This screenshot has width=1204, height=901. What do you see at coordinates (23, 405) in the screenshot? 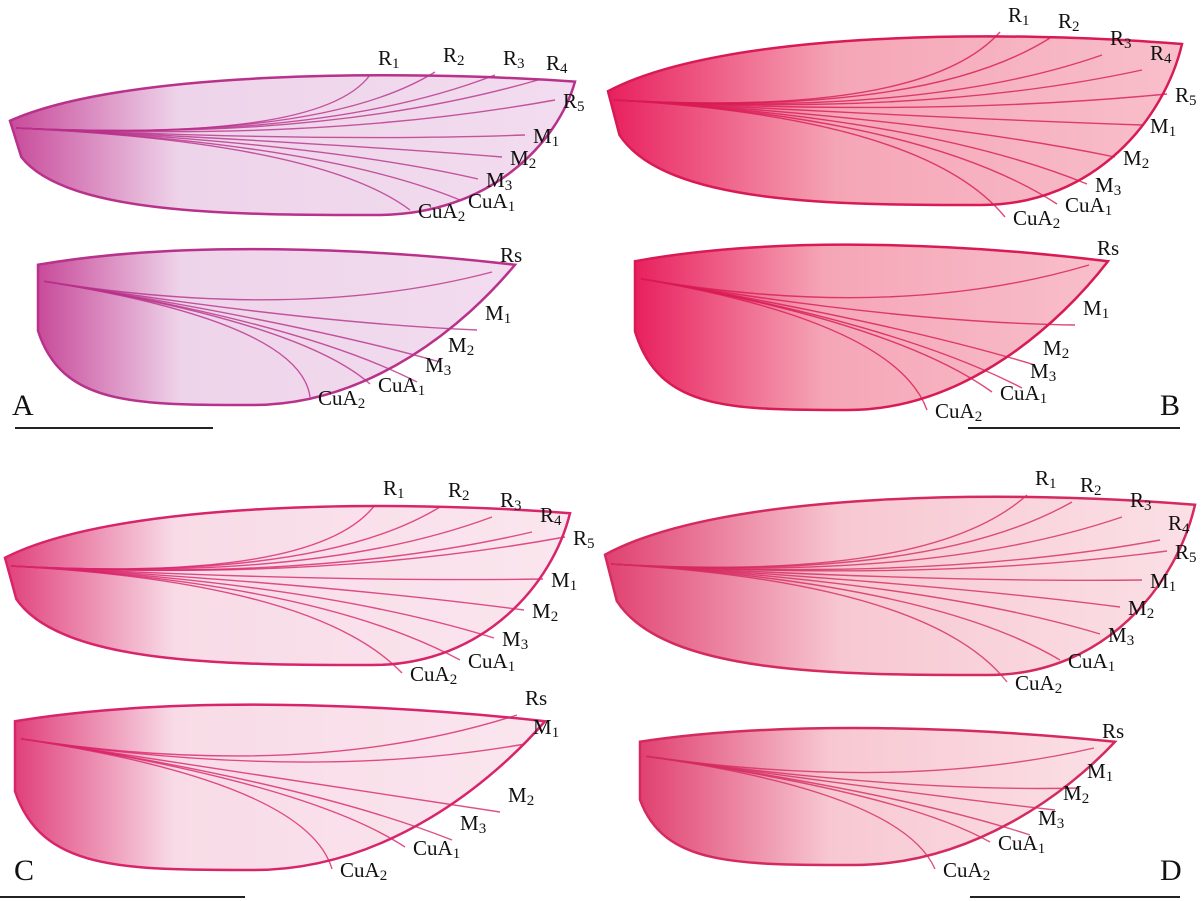
I see `panel-letter: A` at bounding box center [23, 405].